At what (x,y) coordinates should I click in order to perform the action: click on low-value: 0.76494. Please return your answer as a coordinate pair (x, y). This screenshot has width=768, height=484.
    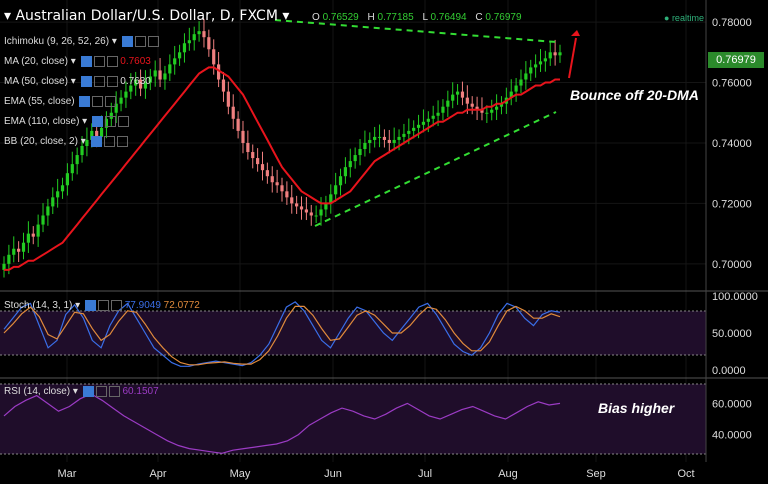
    Looking at the image, I should click on (448, 17).